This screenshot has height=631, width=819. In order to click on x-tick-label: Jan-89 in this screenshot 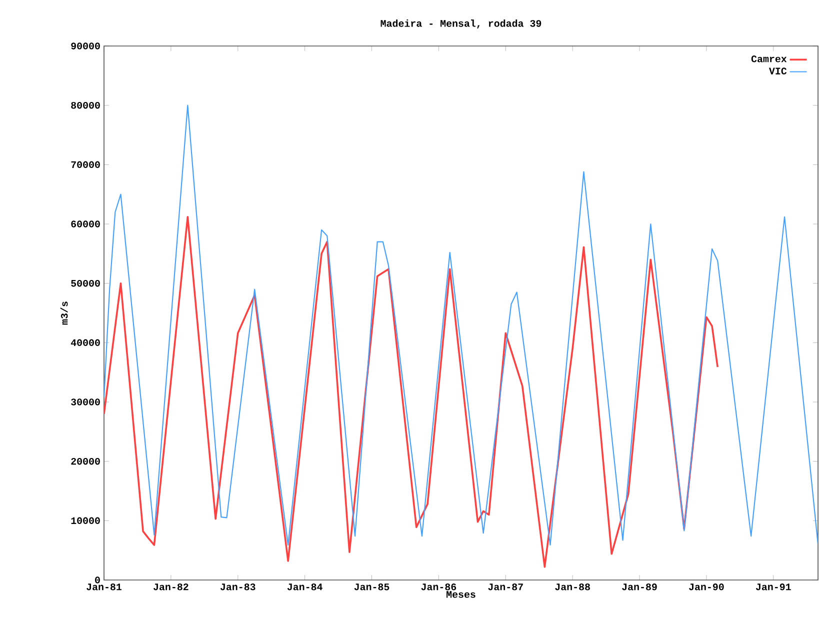, I will do `click(639, 587)`.